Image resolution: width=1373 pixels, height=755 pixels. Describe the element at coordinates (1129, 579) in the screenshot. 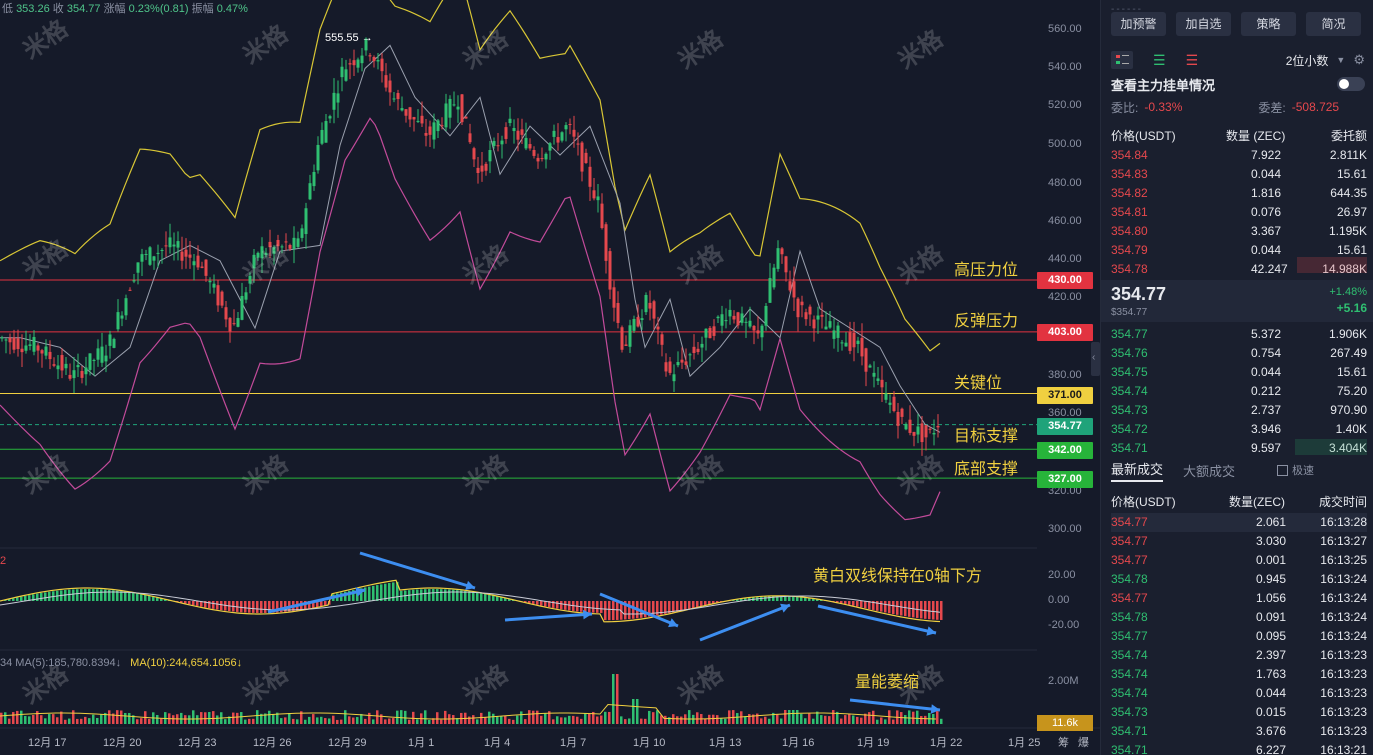

I see `trade-price: 354.78` at that location.